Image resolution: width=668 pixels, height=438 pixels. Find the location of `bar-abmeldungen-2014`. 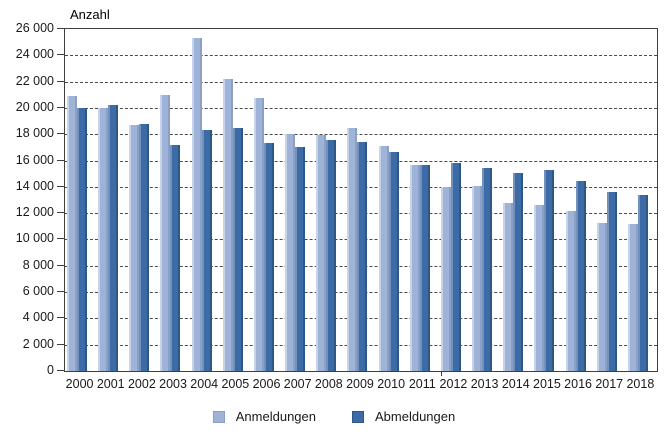

bar-abmeldungen-2014 is located at coordinates (518, 272).